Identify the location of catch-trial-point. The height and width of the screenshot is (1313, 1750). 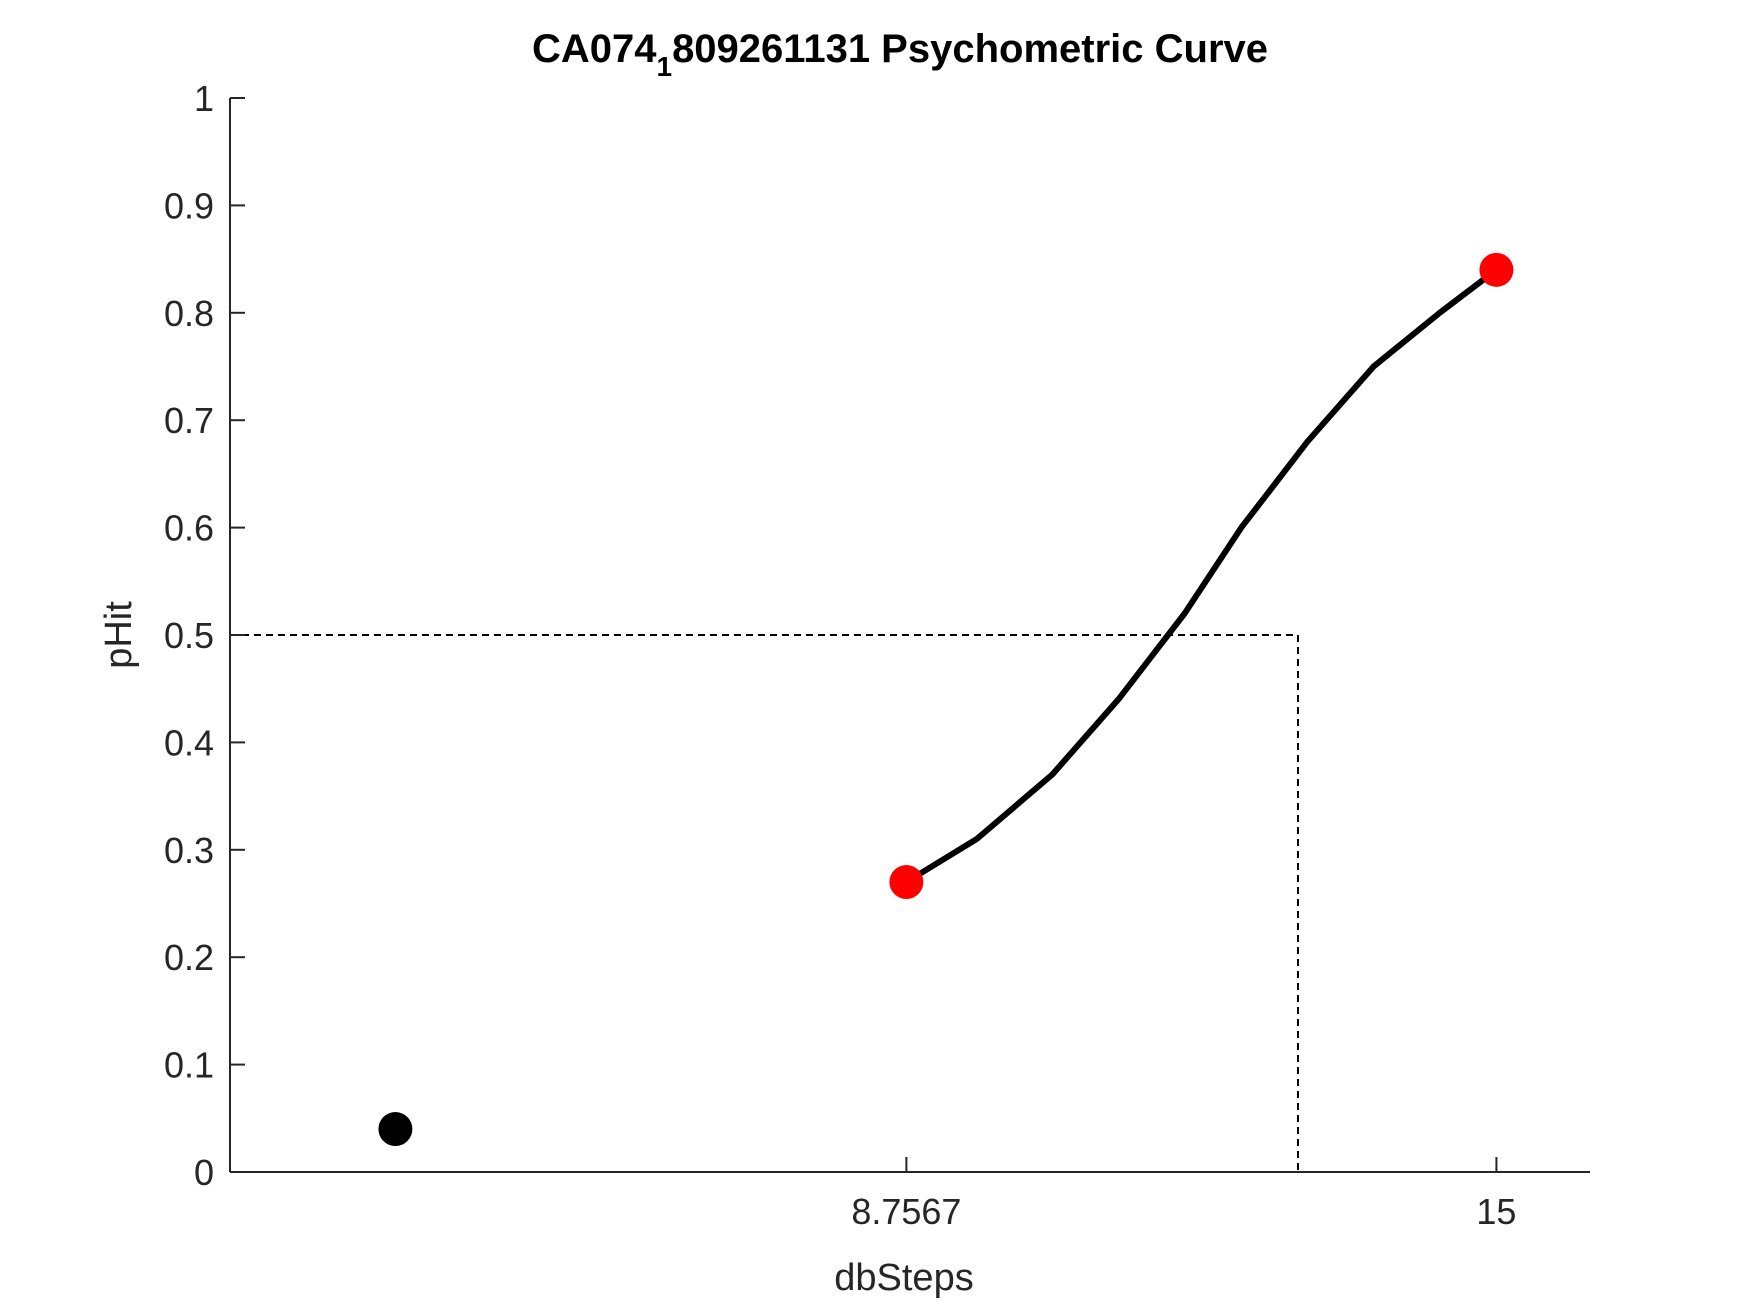
(395, 1129).